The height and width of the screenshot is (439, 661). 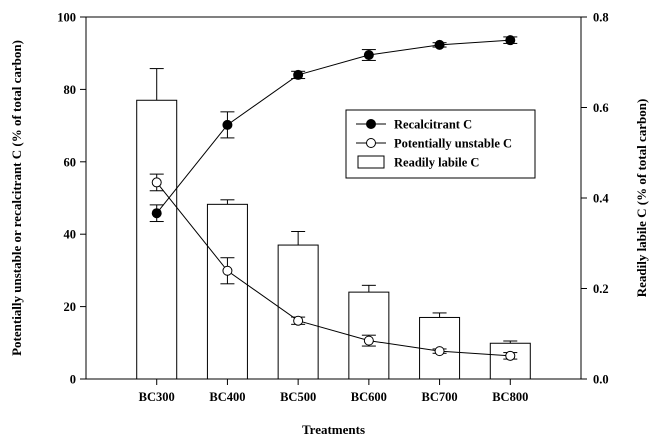 What do you see at coordinates (156, 84) in the screenshot?
I see `bar-error-BC300` at bounding box center [156, 84].